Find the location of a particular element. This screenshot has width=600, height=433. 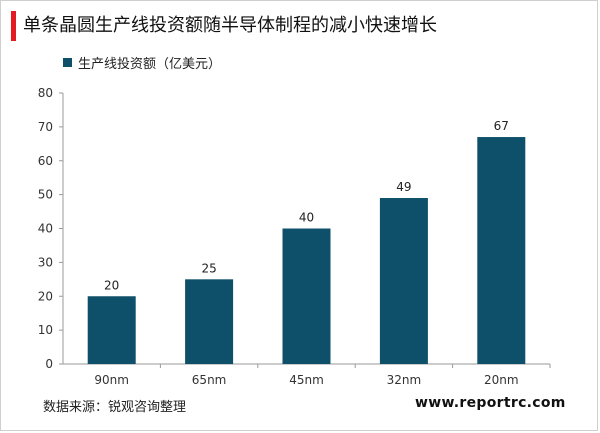

bar-value-label: 20 is located at coordinates (111, 285).